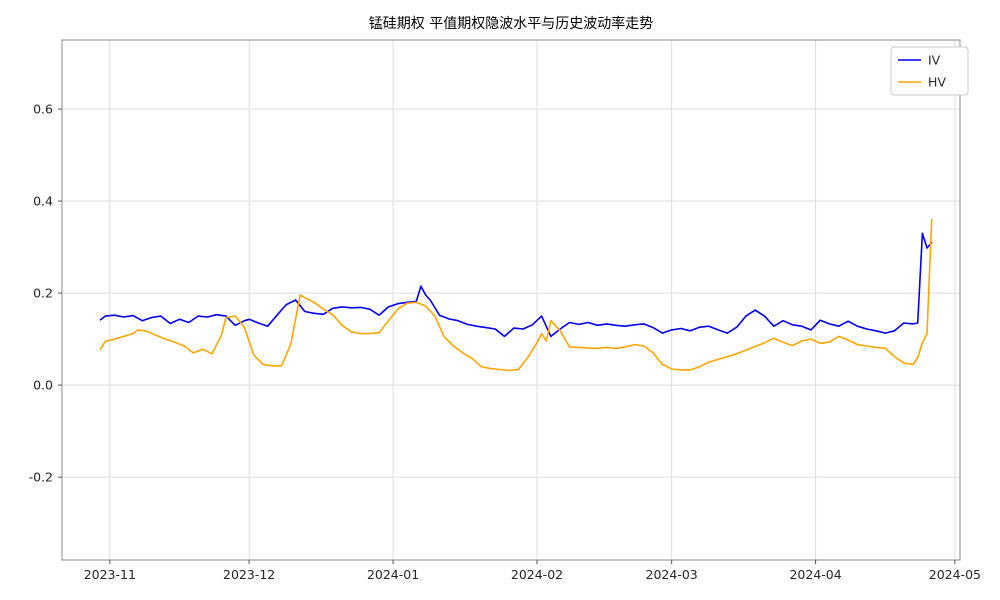  Describe the element at coordinates (672, 574) in the screenshot. I see `x-tick-label: 2024-03` at that location.